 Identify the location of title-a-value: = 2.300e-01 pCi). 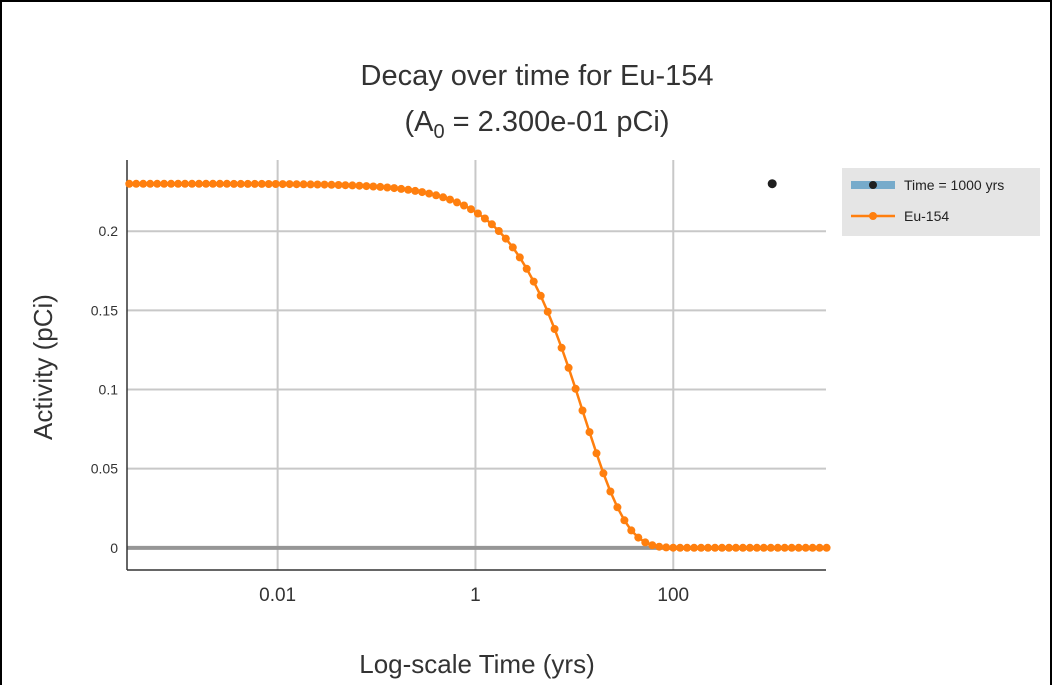
(557, 122).